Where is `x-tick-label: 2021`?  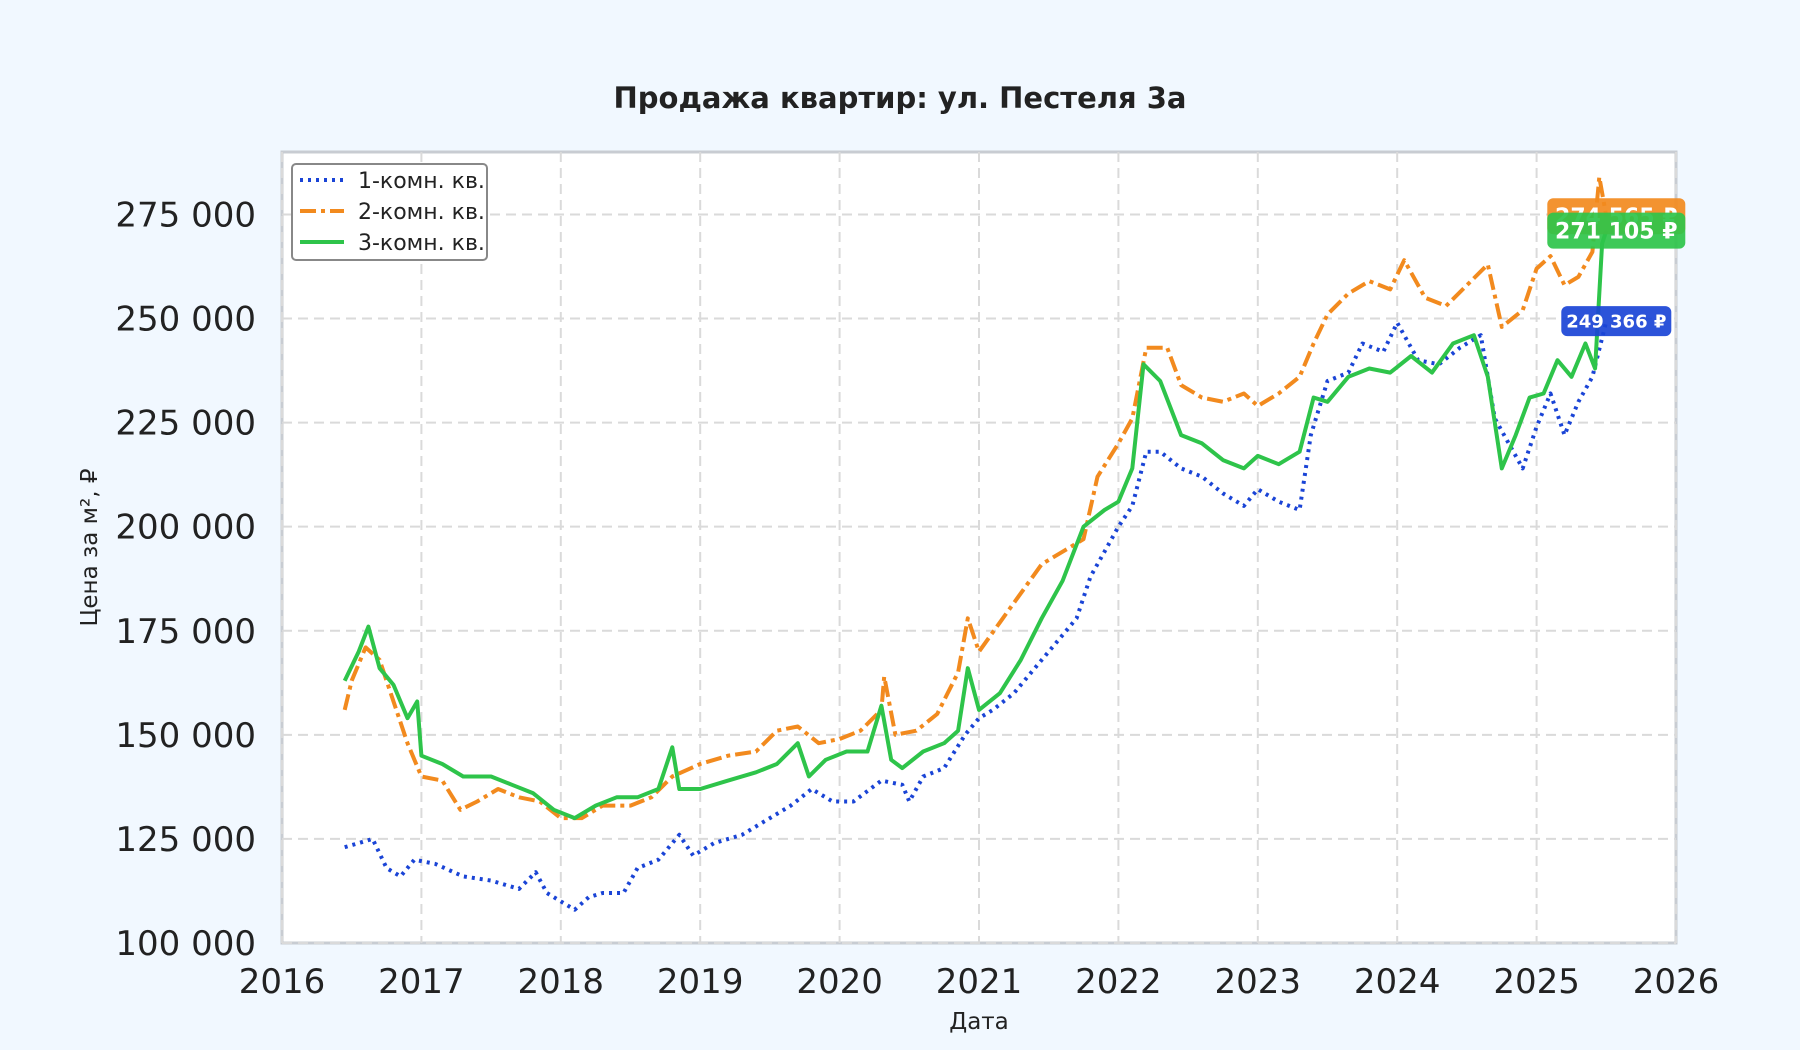
x-tick-label: 2021 is located at coordinates (979, 982).